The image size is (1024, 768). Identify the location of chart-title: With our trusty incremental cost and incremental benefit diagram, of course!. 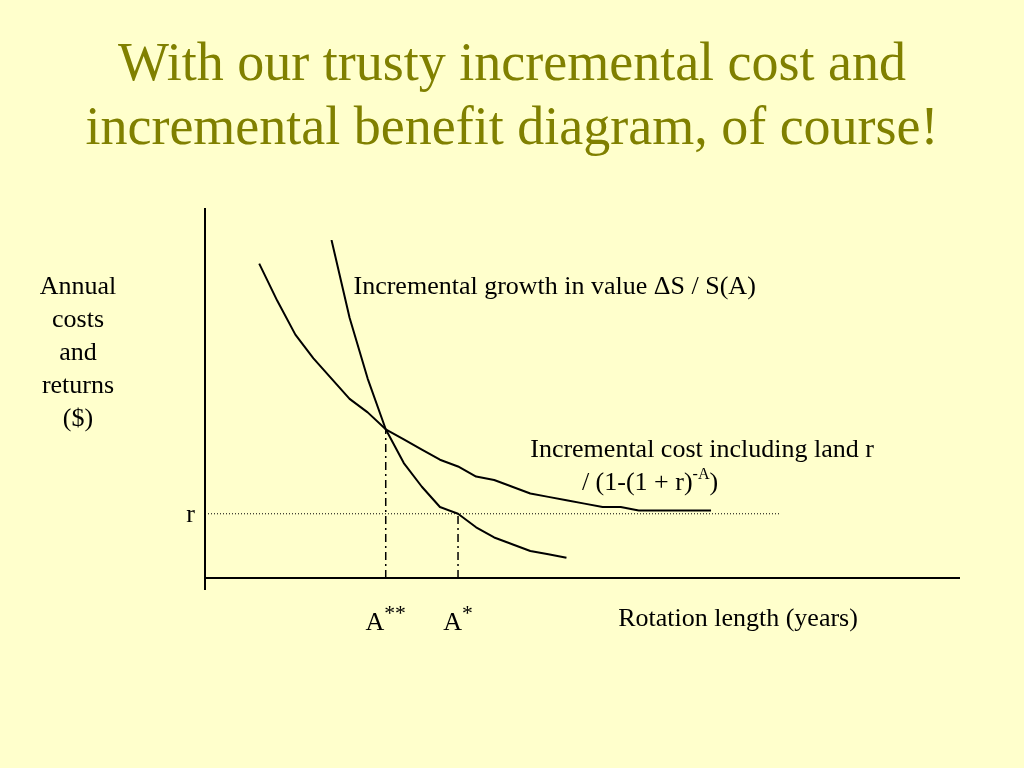
(512, 94).